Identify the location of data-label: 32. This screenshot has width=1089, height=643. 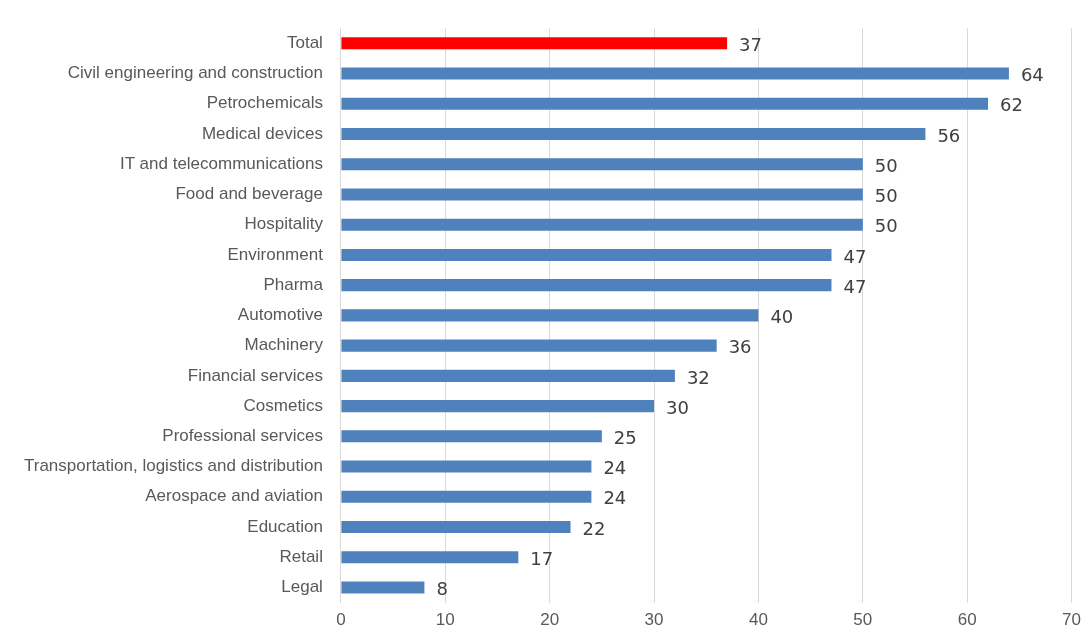
(698, 377).